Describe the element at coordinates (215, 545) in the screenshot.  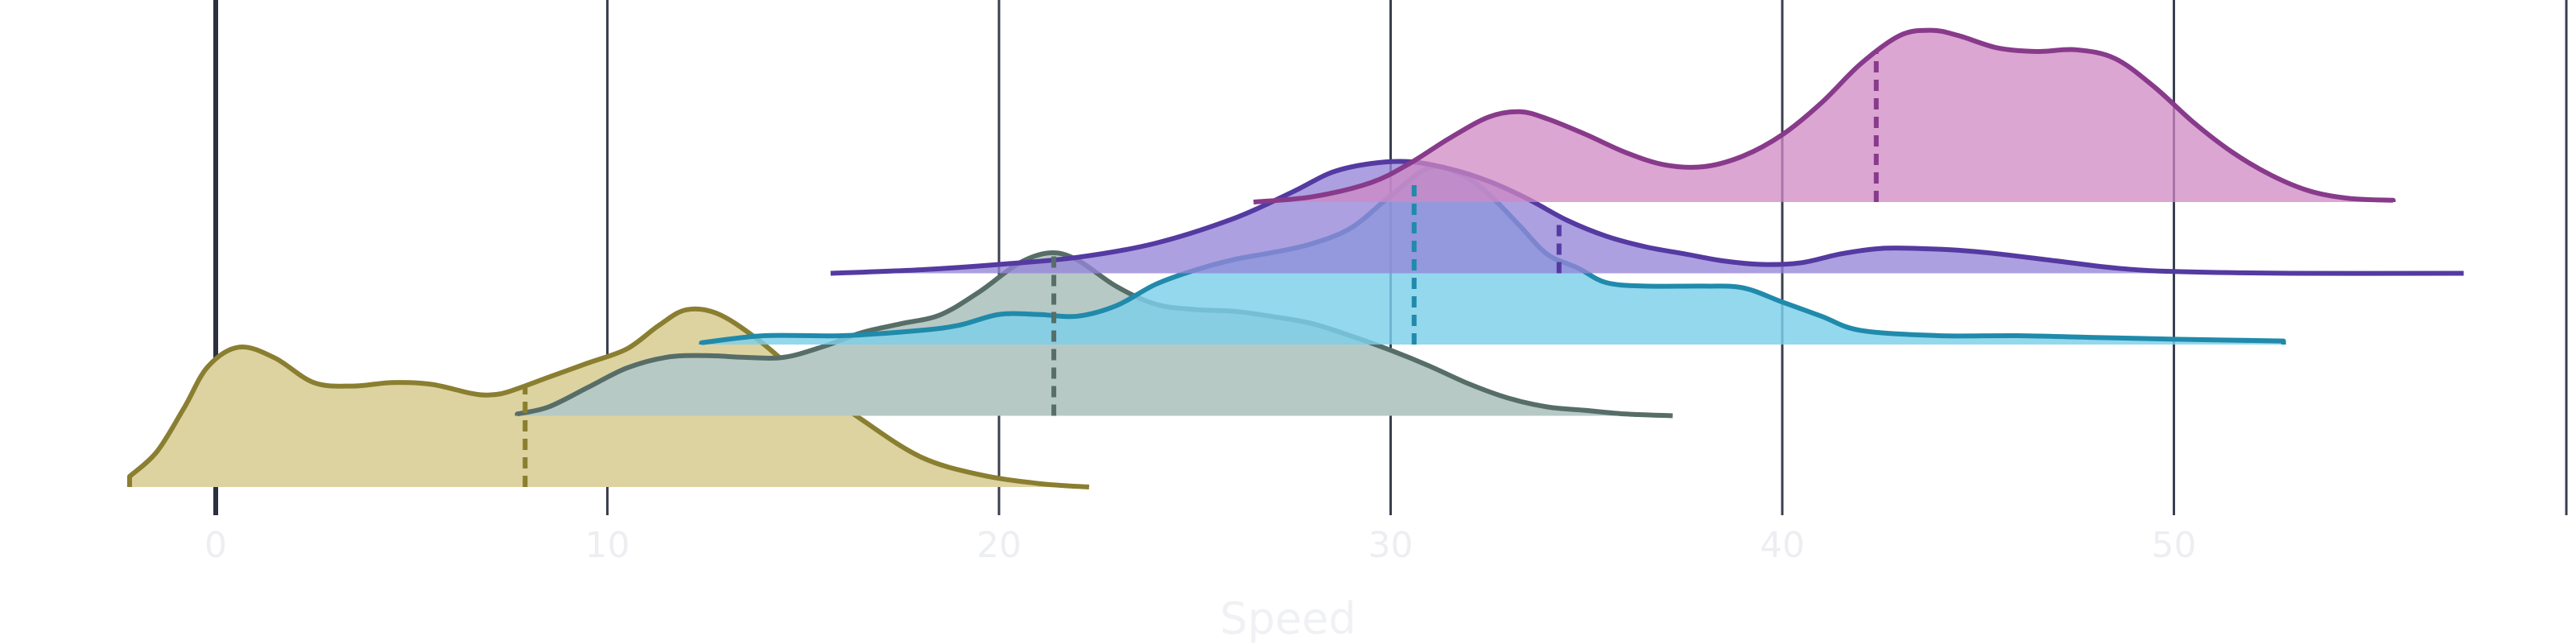
I see `x-tick-label-0: 0` at that location.